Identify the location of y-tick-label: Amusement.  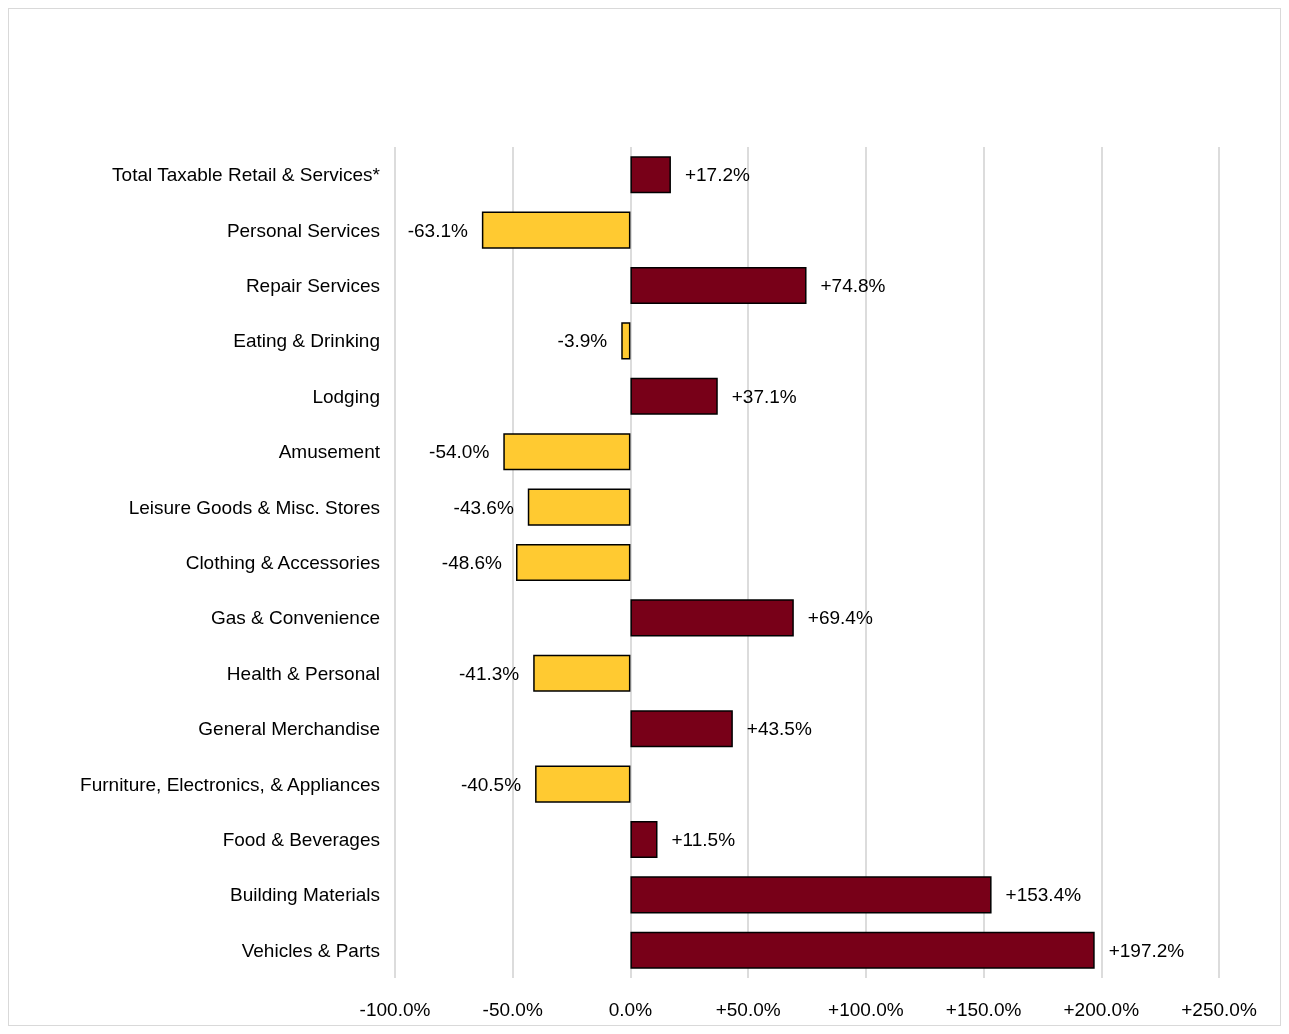
(329, 452).